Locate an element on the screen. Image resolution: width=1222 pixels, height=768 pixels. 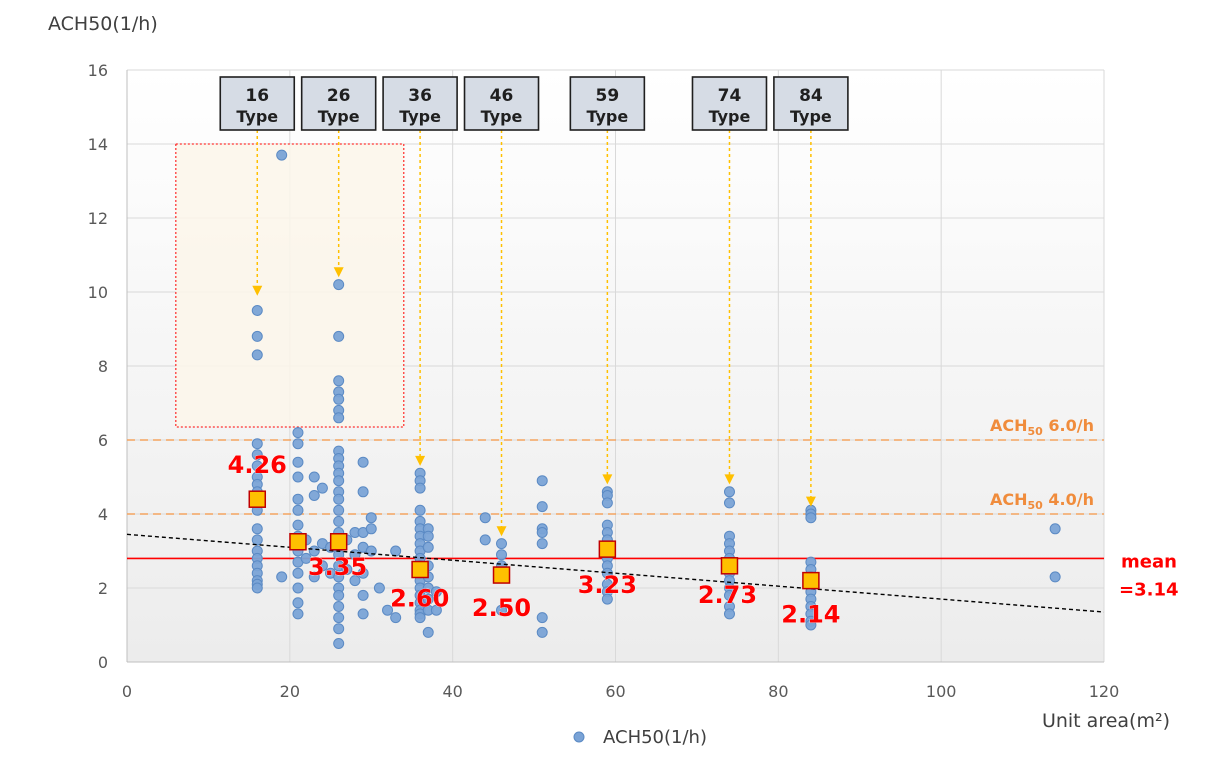
y-tick-label: 10 is located at coordinates (98, 292).